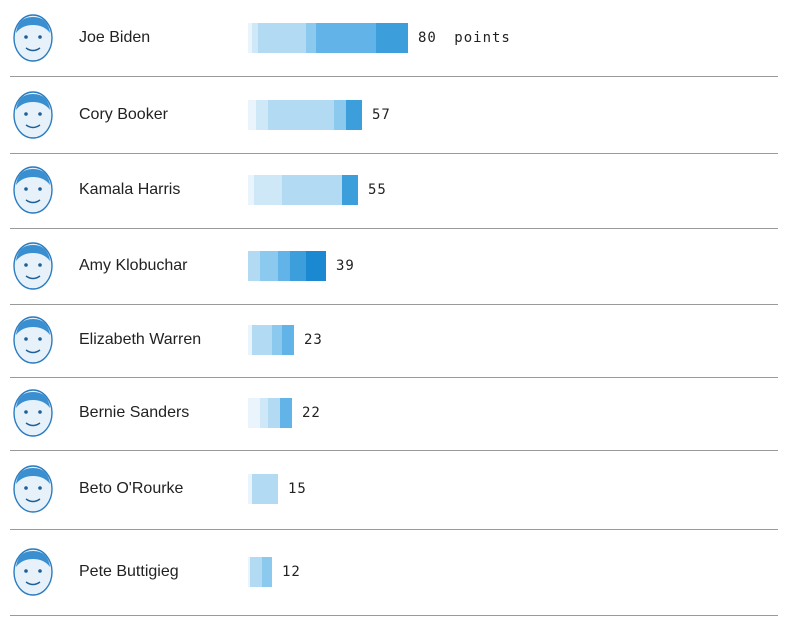  I want to click on candidate-name: Kamala Harris, so click(130, 189).